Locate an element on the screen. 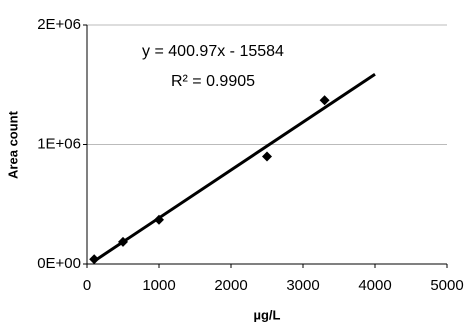 The width and height of the screenshot is (474, 329). y-tick-label: 0E+00 is located at coordinates (59, 263).